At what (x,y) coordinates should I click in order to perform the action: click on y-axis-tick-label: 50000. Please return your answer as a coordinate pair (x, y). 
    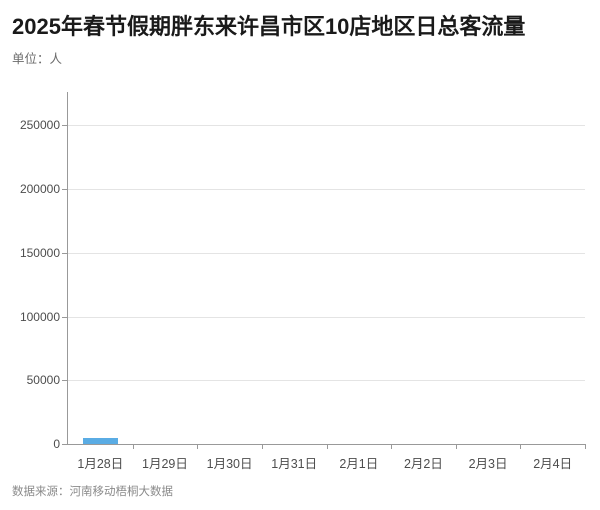
    Looking at the image, I should click on (43, 380).